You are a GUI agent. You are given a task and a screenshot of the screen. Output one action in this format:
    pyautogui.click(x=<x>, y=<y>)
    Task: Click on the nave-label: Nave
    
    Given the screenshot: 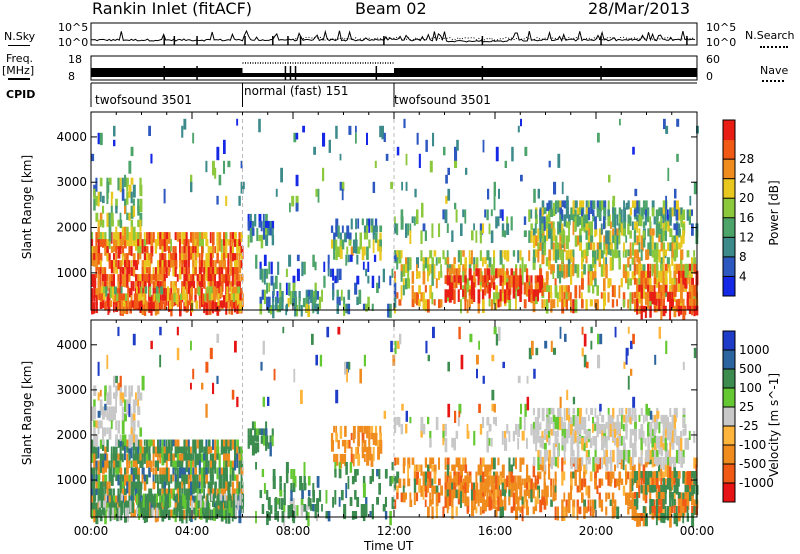 What is the action you would take?
    pyautogui.click(x=774, y=70)
    